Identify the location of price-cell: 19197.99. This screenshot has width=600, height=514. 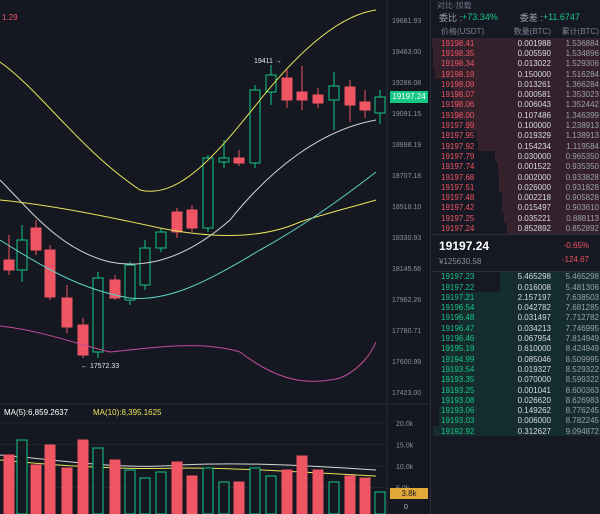
(458, 126).